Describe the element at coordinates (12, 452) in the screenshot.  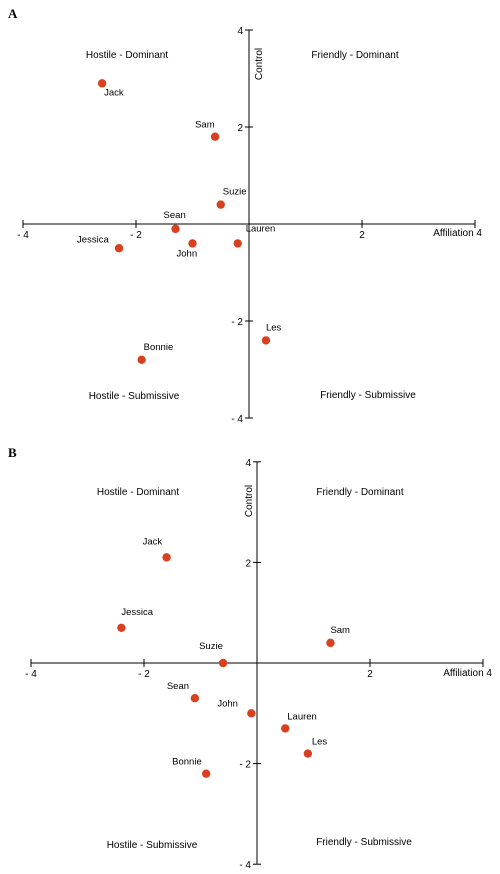
I see `panel-label: B` at that location.